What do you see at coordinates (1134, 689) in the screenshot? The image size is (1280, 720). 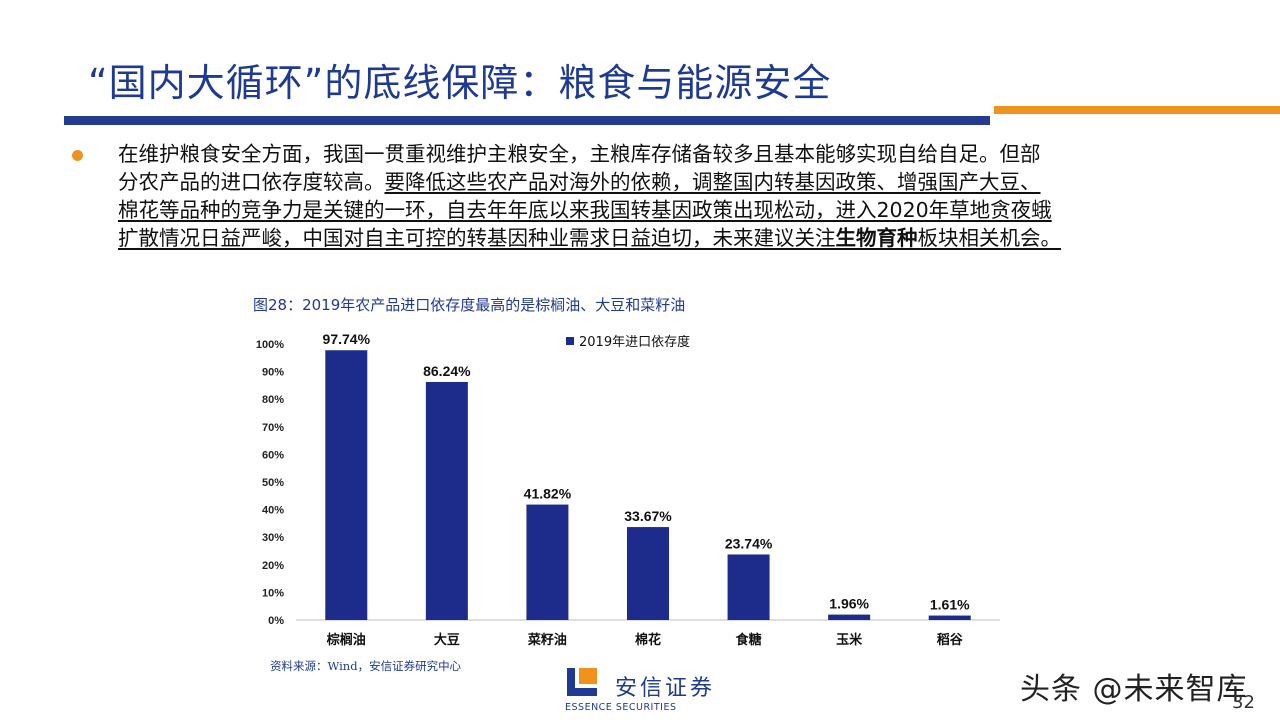 I see `watermark: 头条 @未来智库` at bounding box center [1134, 689].